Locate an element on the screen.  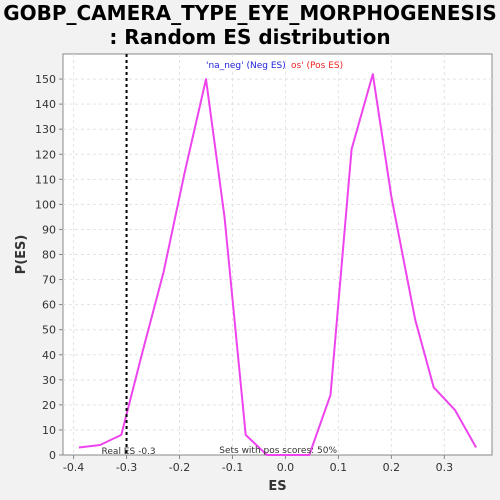
x-tick-label: 0.1 is located at coordinates (339, 467).